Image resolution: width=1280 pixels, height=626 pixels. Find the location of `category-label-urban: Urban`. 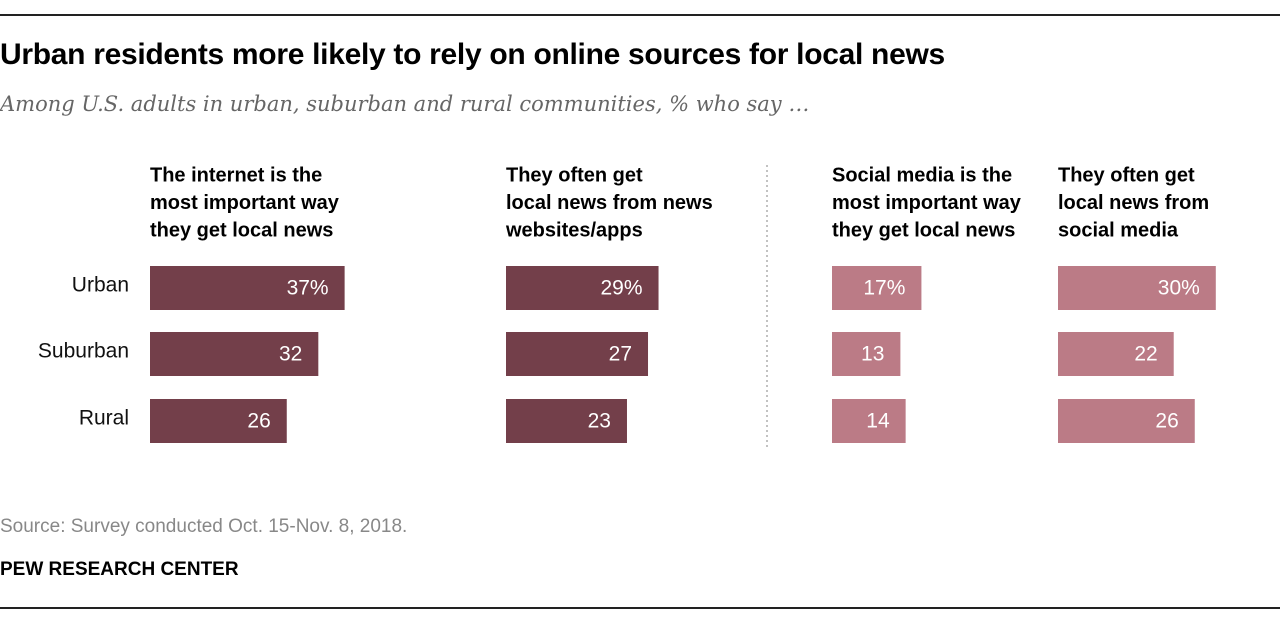

category-label-urban: Urban is located at coordinates (100, 285).